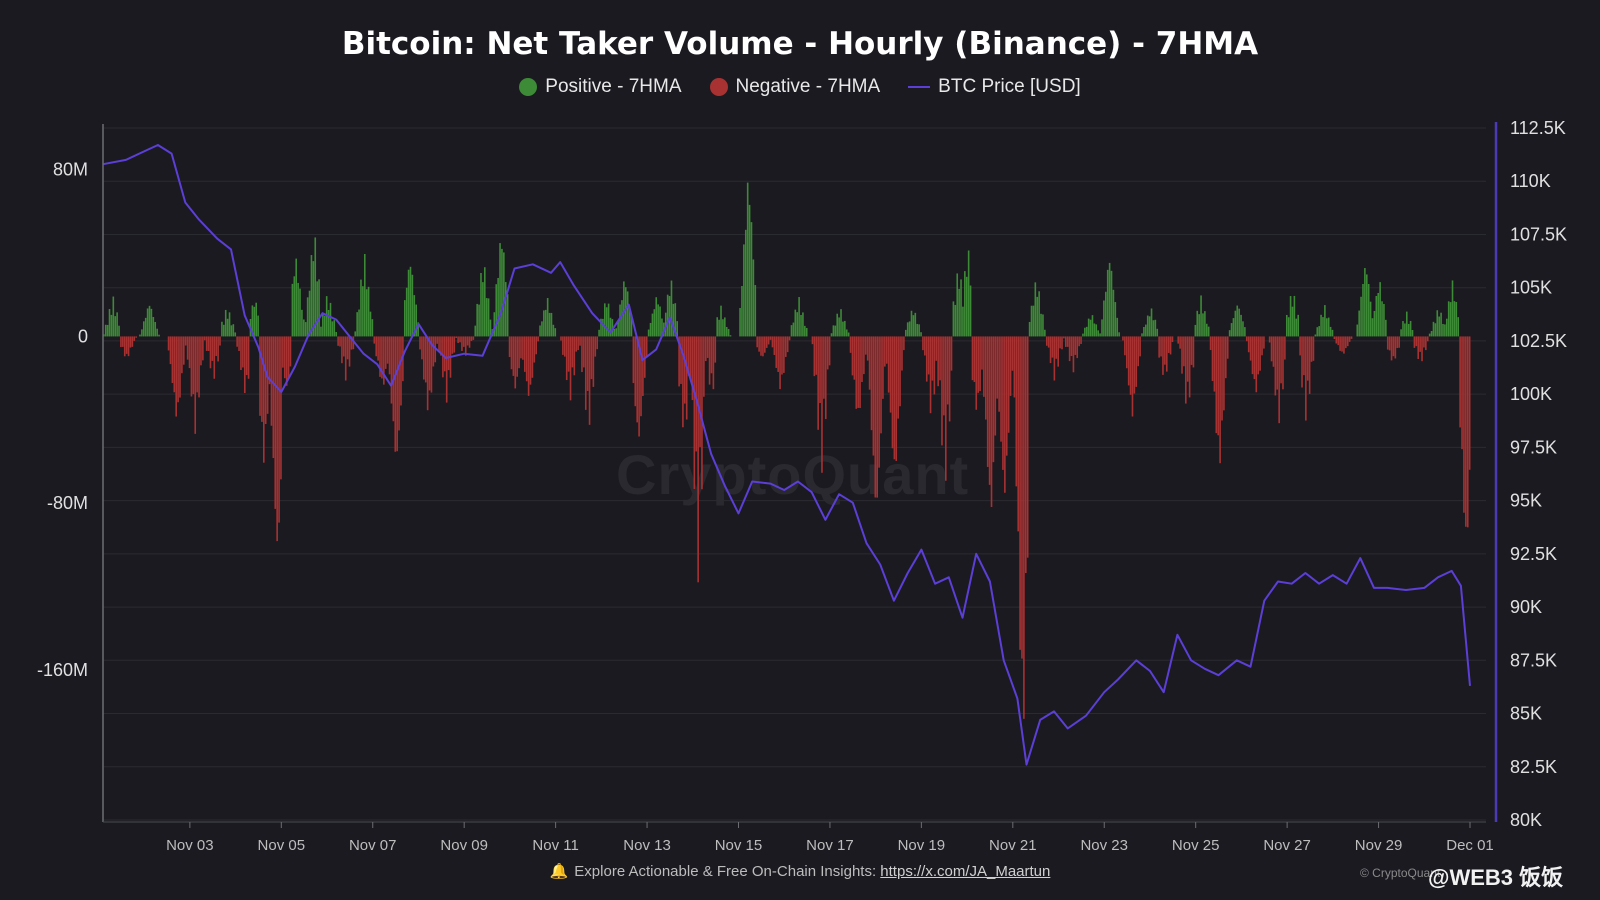 This screenshot has height=900, width=1600. Describe the element at coordinates (794, 87) in the screenshot. I see `legend-item-negative: Negative - 7HMA` at that location.